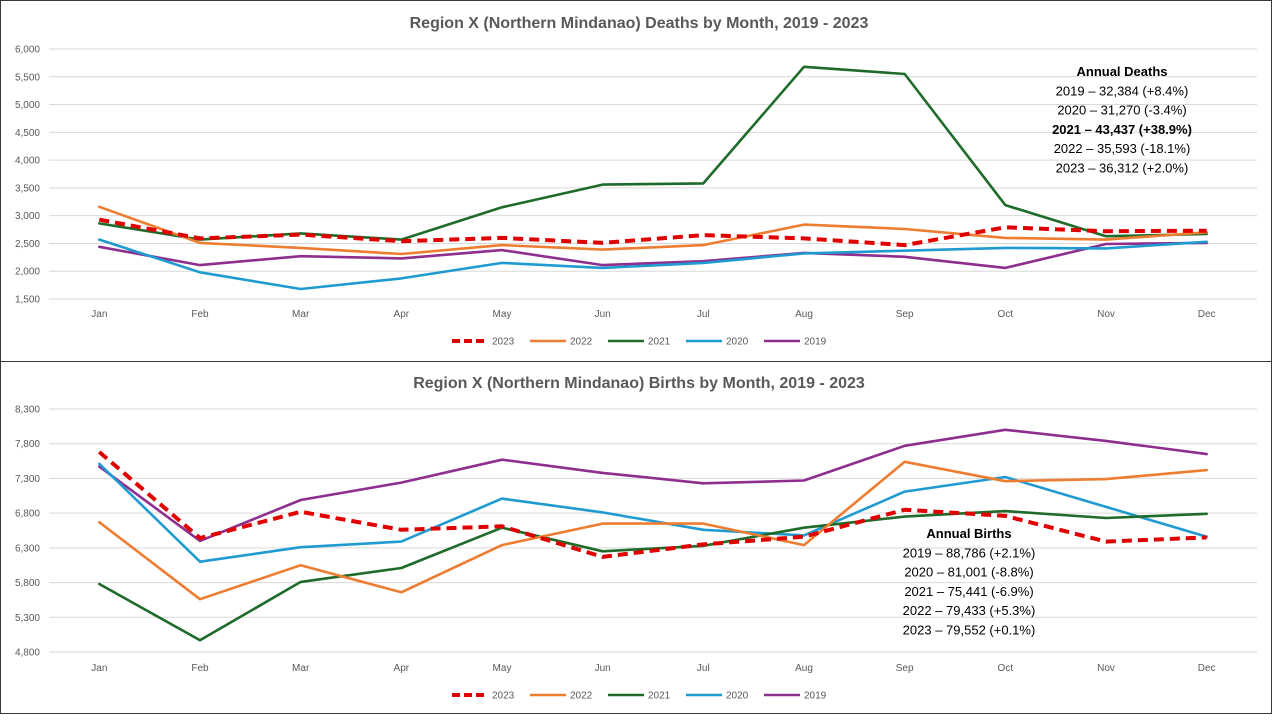  What do you see at coordinates (653, 255) in the screenshot?
I see `deaths-series-line-2019` at bounding box center [653, 255].